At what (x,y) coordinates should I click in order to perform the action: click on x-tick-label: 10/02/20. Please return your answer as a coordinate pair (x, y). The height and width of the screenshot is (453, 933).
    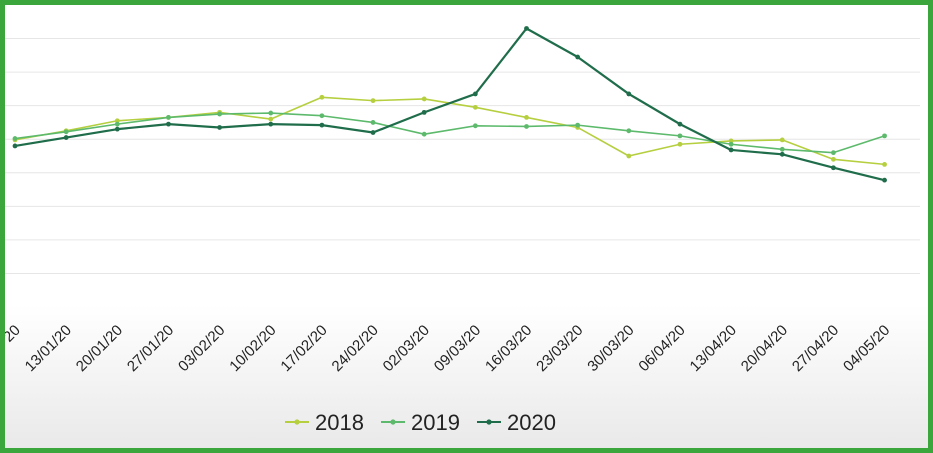
    Looking at the image, I should click on (252, 348).